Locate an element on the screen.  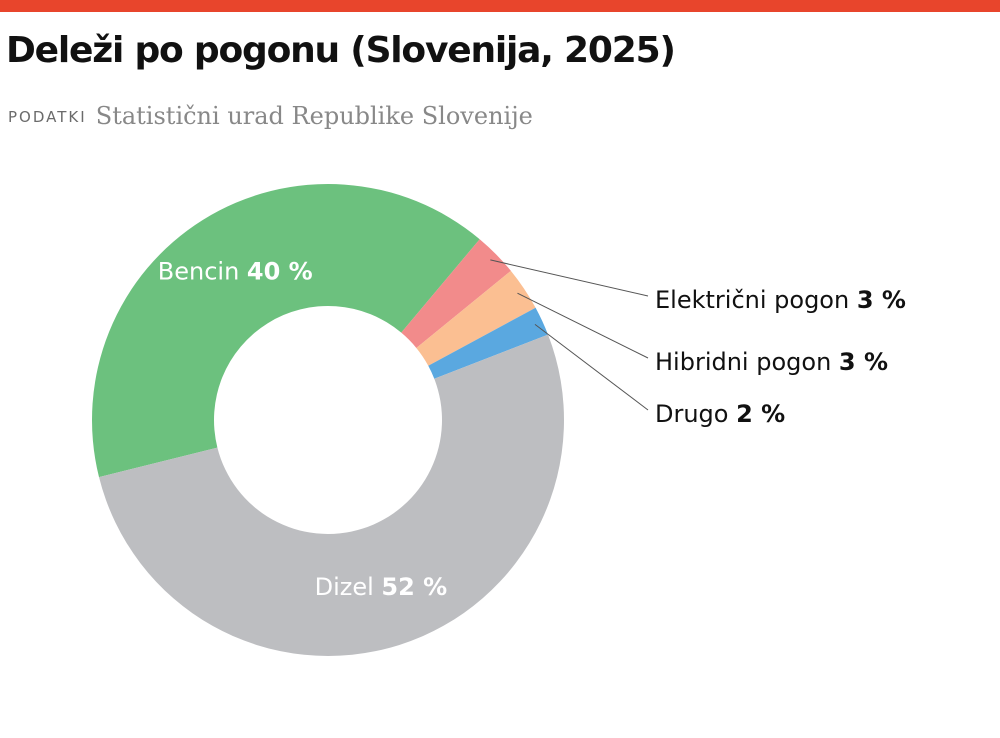
slice-elektricni-pogon is located at coordinates (456, 293).